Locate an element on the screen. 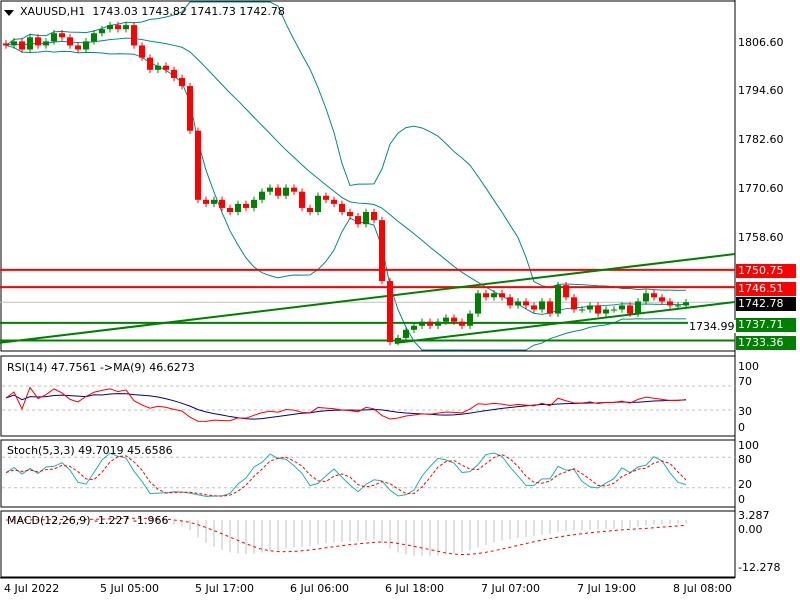  rsi-line is located at coordinates (346, 404).